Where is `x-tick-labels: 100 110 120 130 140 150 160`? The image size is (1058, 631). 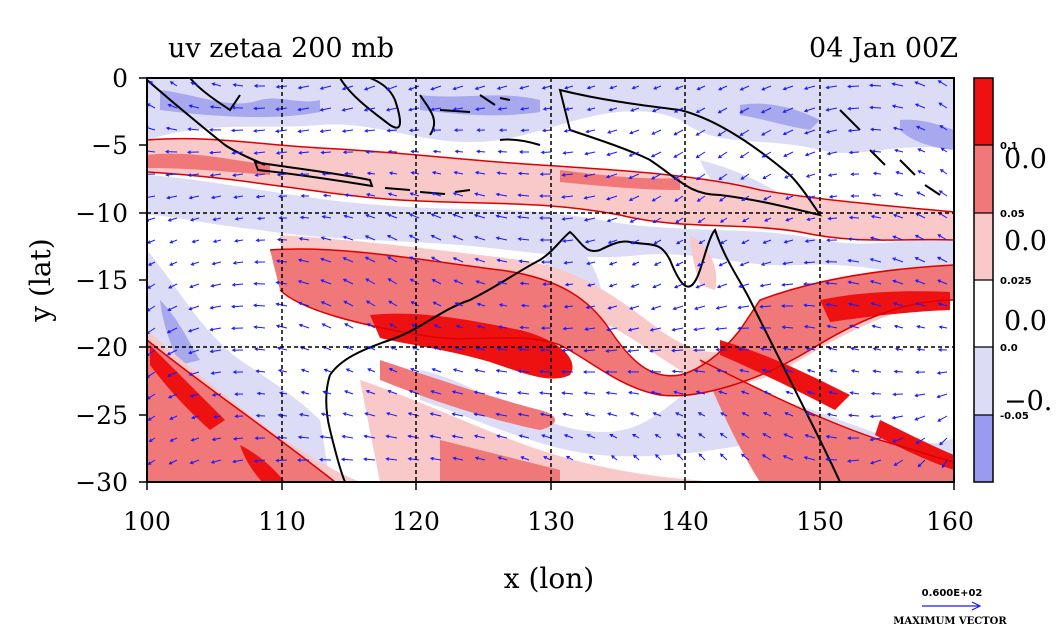
x-tick-labels: 100 110 120 130 140 150 160 is located at coordinates (548, 521).